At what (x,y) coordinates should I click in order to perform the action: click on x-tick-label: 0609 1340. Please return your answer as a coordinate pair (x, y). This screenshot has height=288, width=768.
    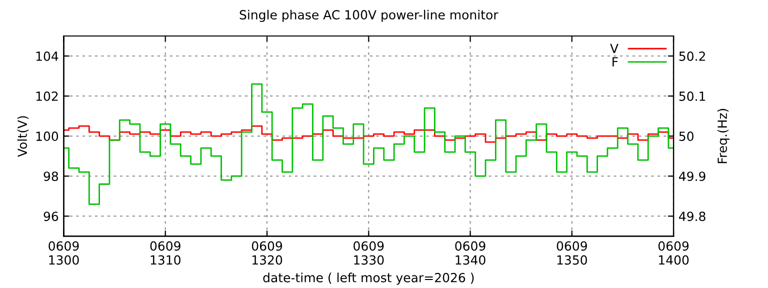
    Looking at the image, I should click on (470, 253).